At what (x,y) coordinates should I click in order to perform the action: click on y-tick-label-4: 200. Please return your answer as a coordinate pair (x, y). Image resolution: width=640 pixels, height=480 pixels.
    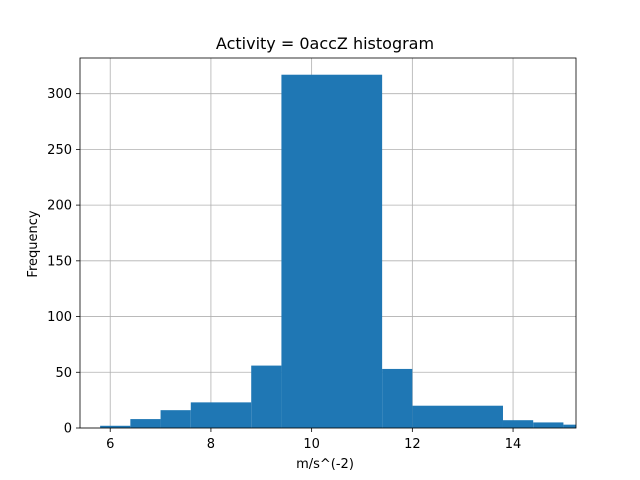
    Looking at the image, I should click on (59, 206).